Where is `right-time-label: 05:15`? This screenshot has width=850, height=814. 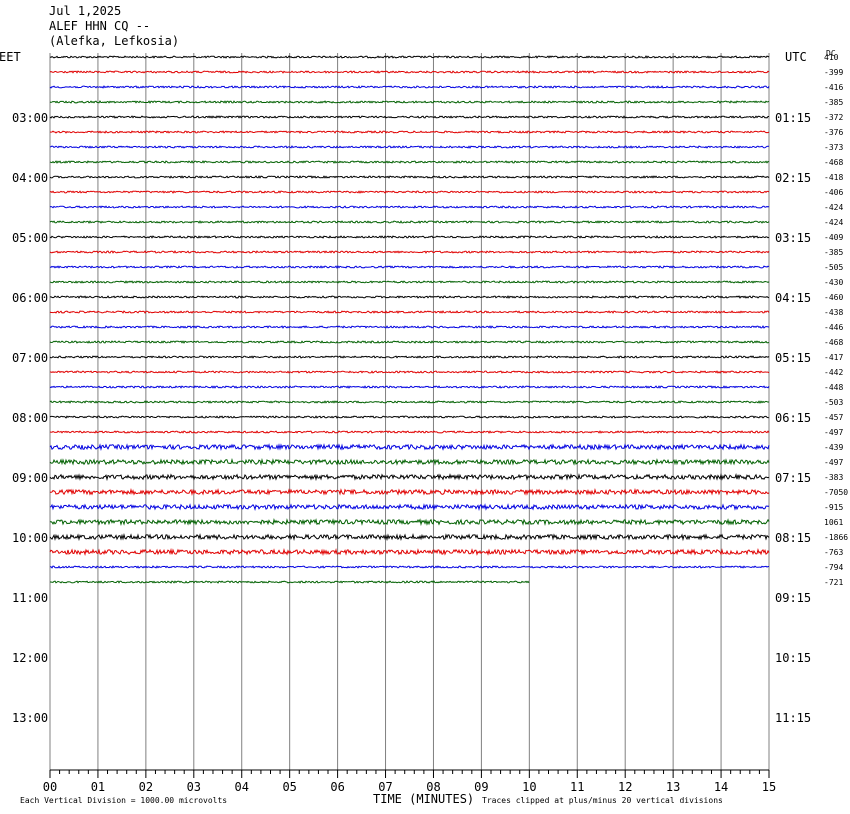
right-time-label: 05:15 is located at coordinates (793, 358).